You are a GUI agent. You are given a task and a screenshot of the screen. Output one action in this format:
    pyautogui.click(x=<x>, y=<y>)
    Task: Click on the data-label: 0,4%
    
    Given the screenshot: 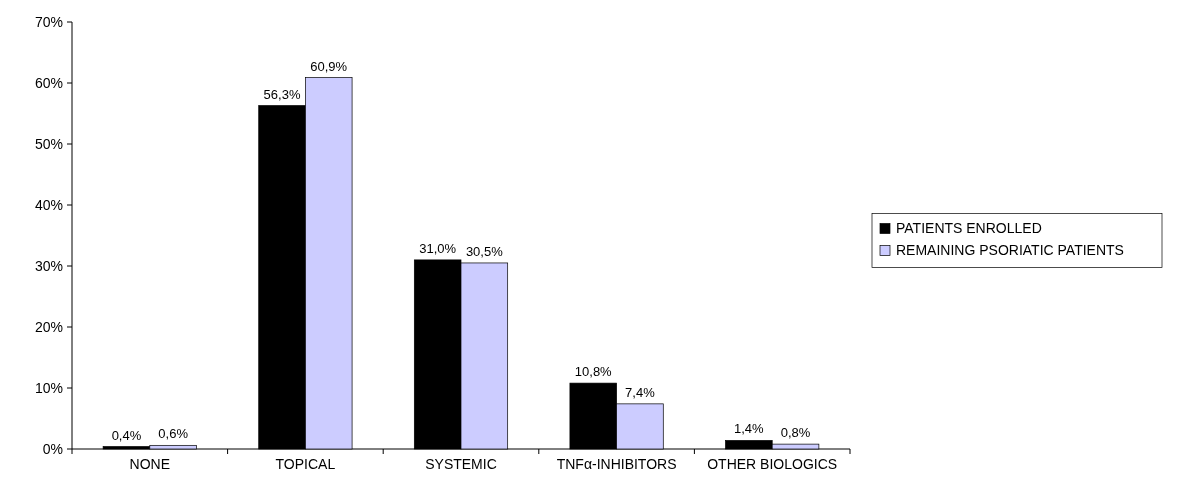 What is the action you would take?
    pyautogui.click(x=126, y=435)
    